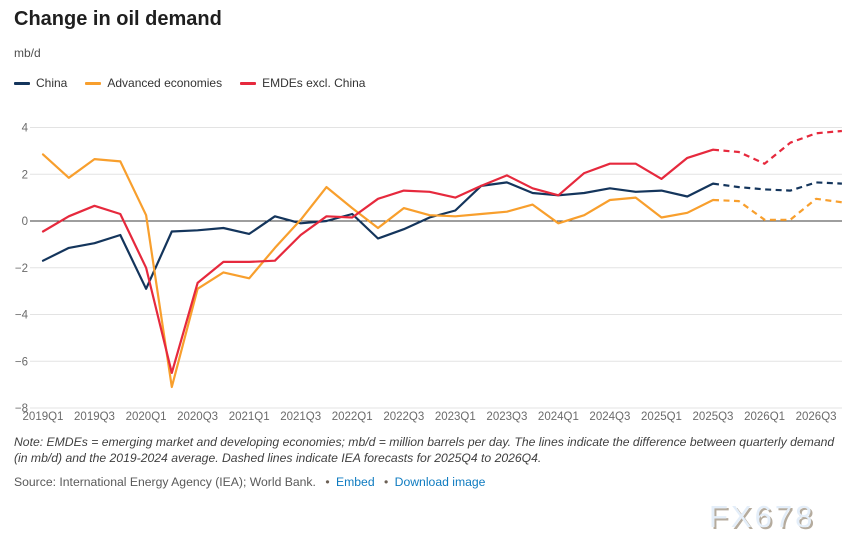 Image resolution: width=844 pixels, height=553 pixels. I want to click on x-tick-label: 2020Q1, so click(146, 417).